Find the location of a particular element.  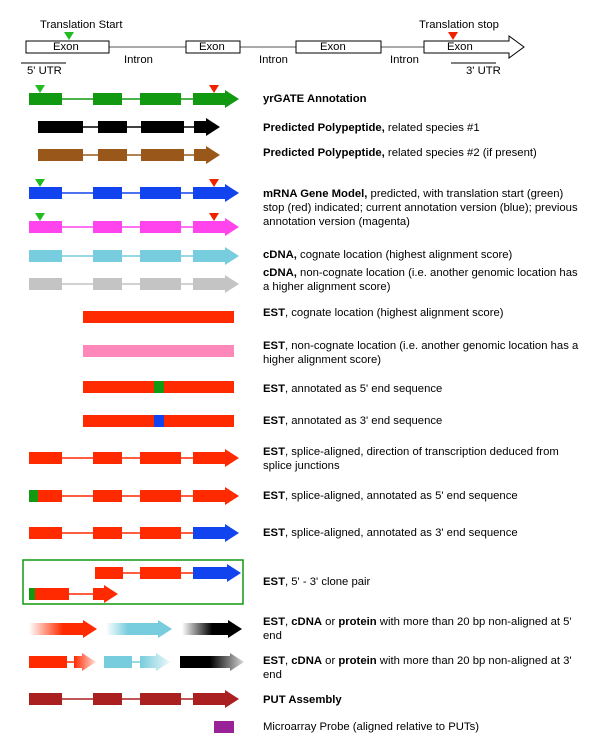

exon-label-1: Exon is located at coordinates (66, 47).